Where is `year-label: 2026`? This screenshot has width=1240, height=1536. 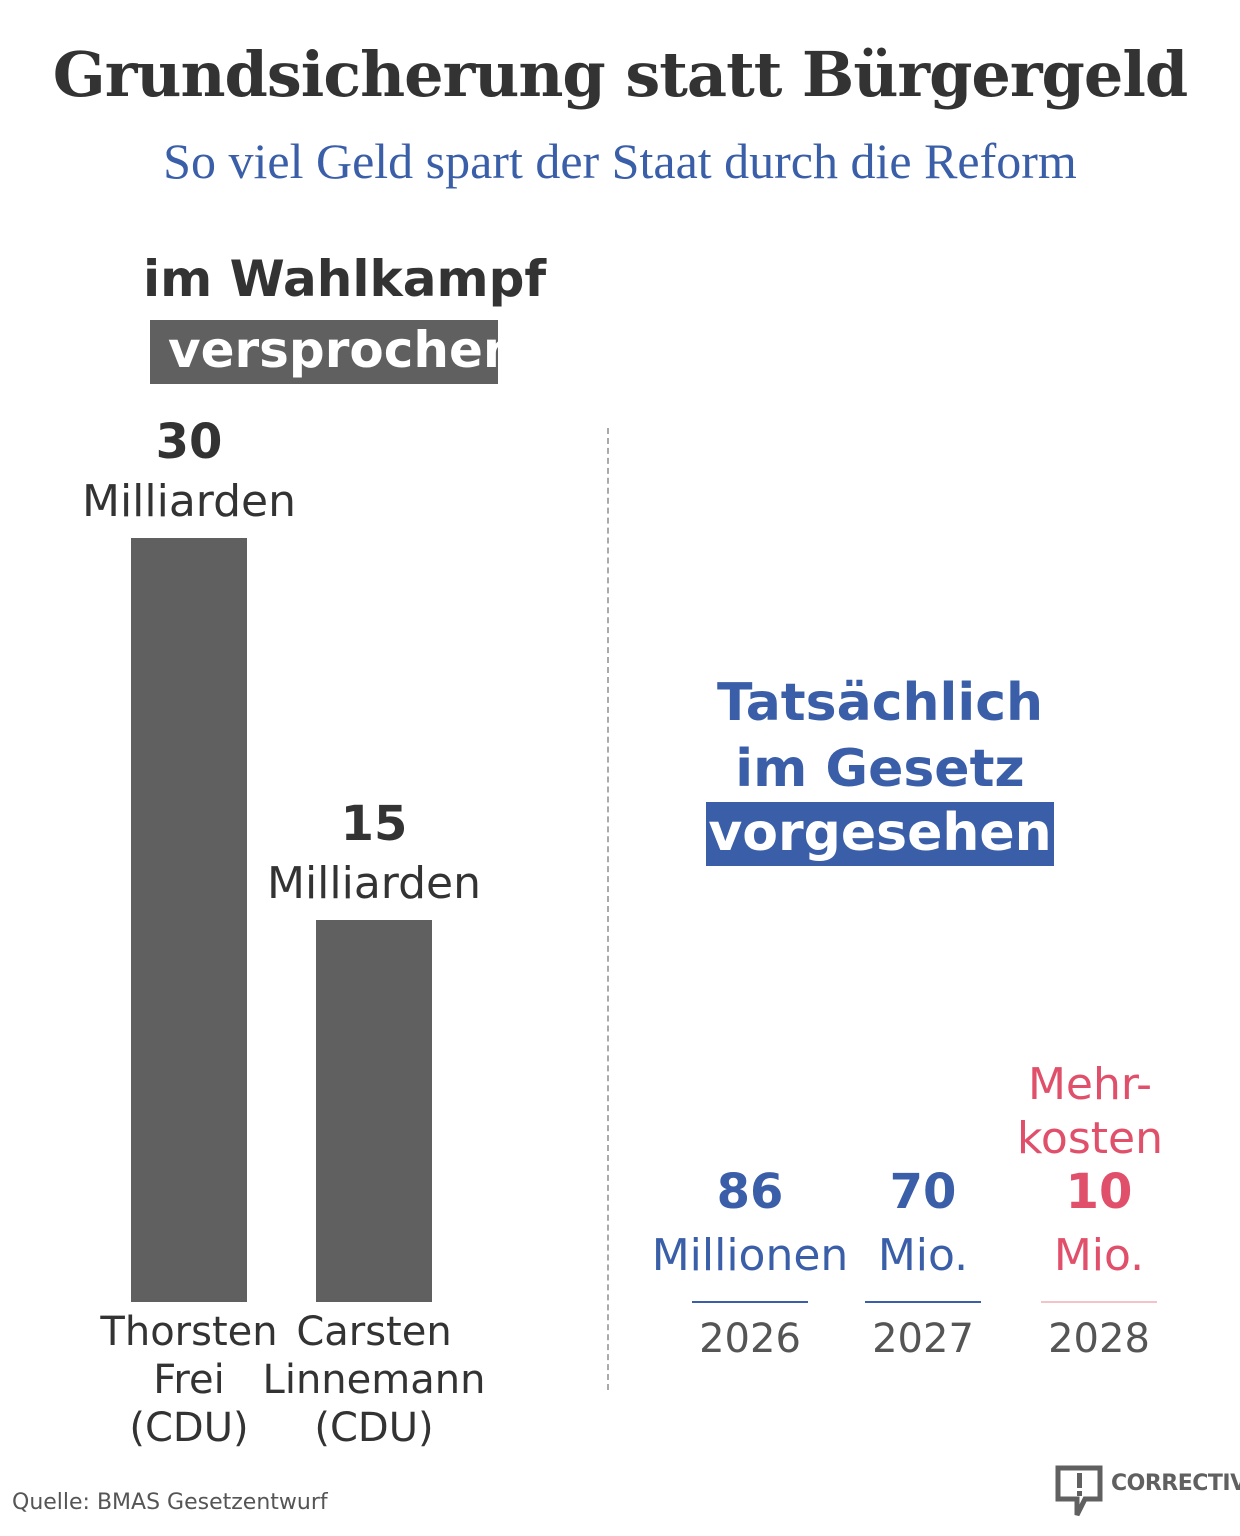 year-label: 2026 is located at coordinates (750, 1339).